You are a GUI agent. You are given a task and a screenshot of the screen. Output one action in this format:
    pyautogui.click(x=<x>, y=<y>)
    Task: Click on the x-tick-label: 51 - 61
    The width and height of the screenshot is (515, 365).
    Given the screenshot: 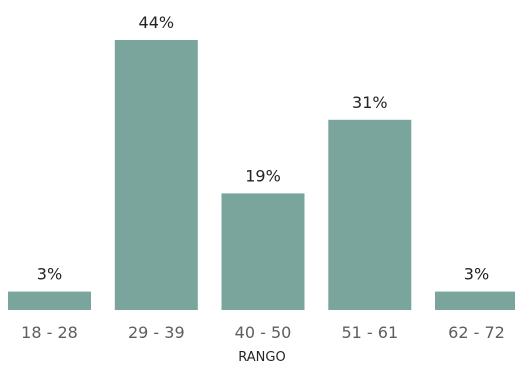 What is the action you would take?
    pyautogui.click(x=369, y=332)
    